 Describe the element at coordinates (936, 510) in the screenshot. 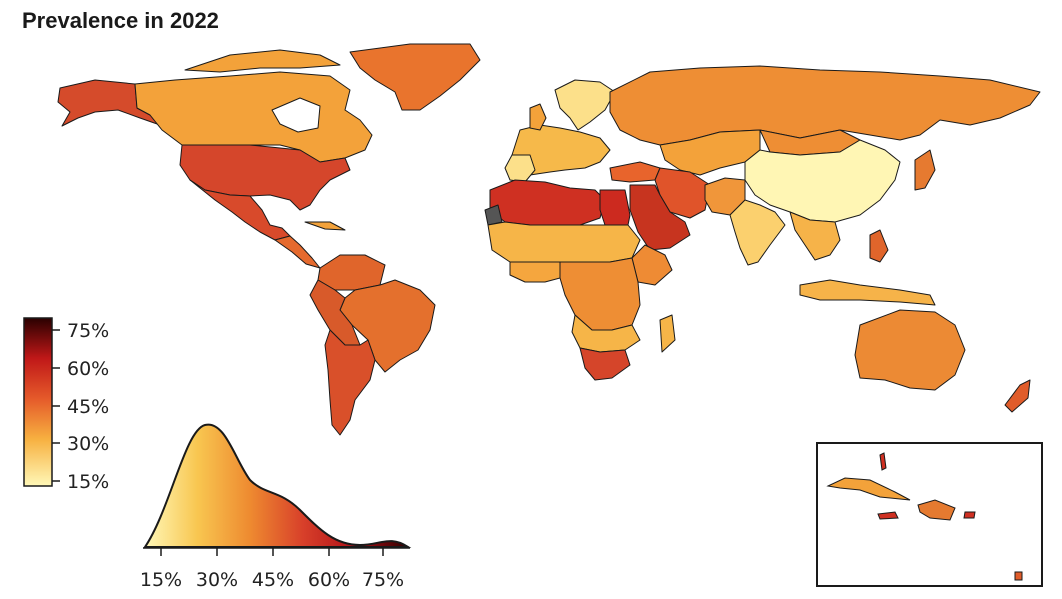

I see `inset-hispaniola` at that location.